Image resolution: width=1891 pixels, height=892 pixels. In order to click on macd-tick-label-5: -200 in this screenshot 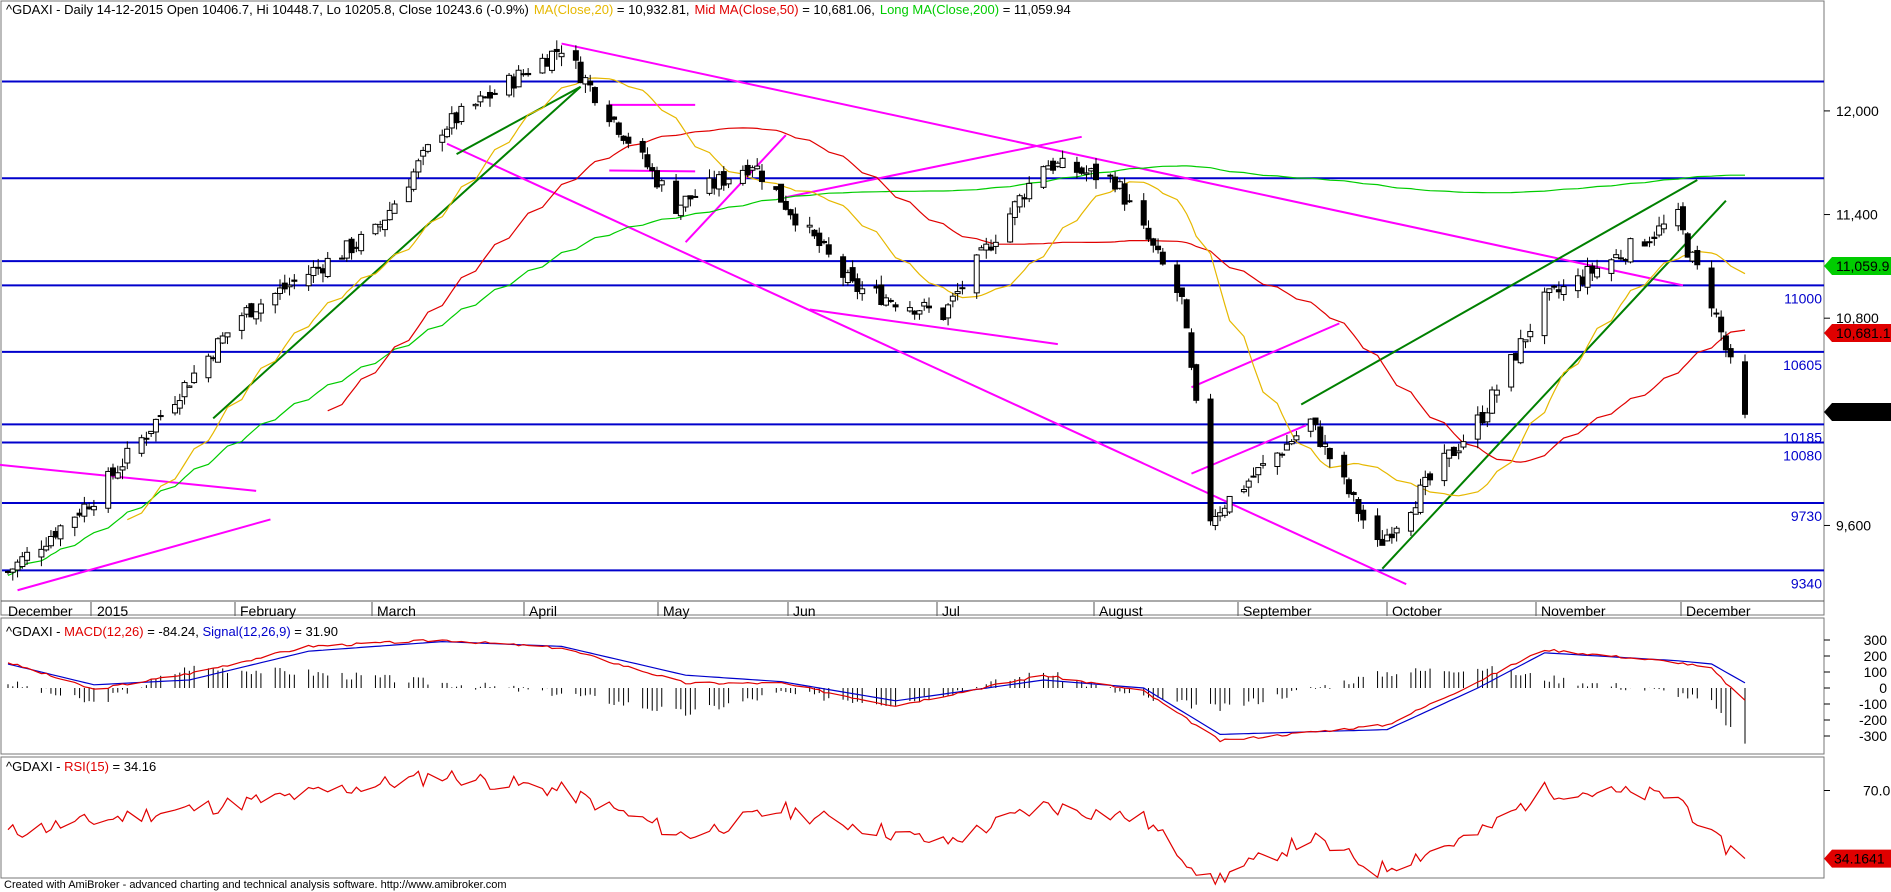, I will do `click(1873, 720)`.